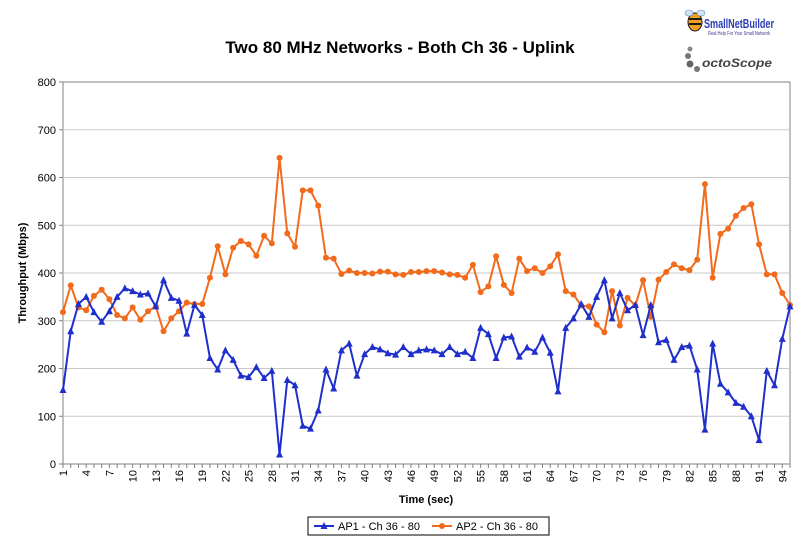 Image resolution: width=800 pixels, height=546 pixels. What do you see at coordinates (695, 20) in the screenshot?
I see `bee-icon` at bounding box center [695, 20].